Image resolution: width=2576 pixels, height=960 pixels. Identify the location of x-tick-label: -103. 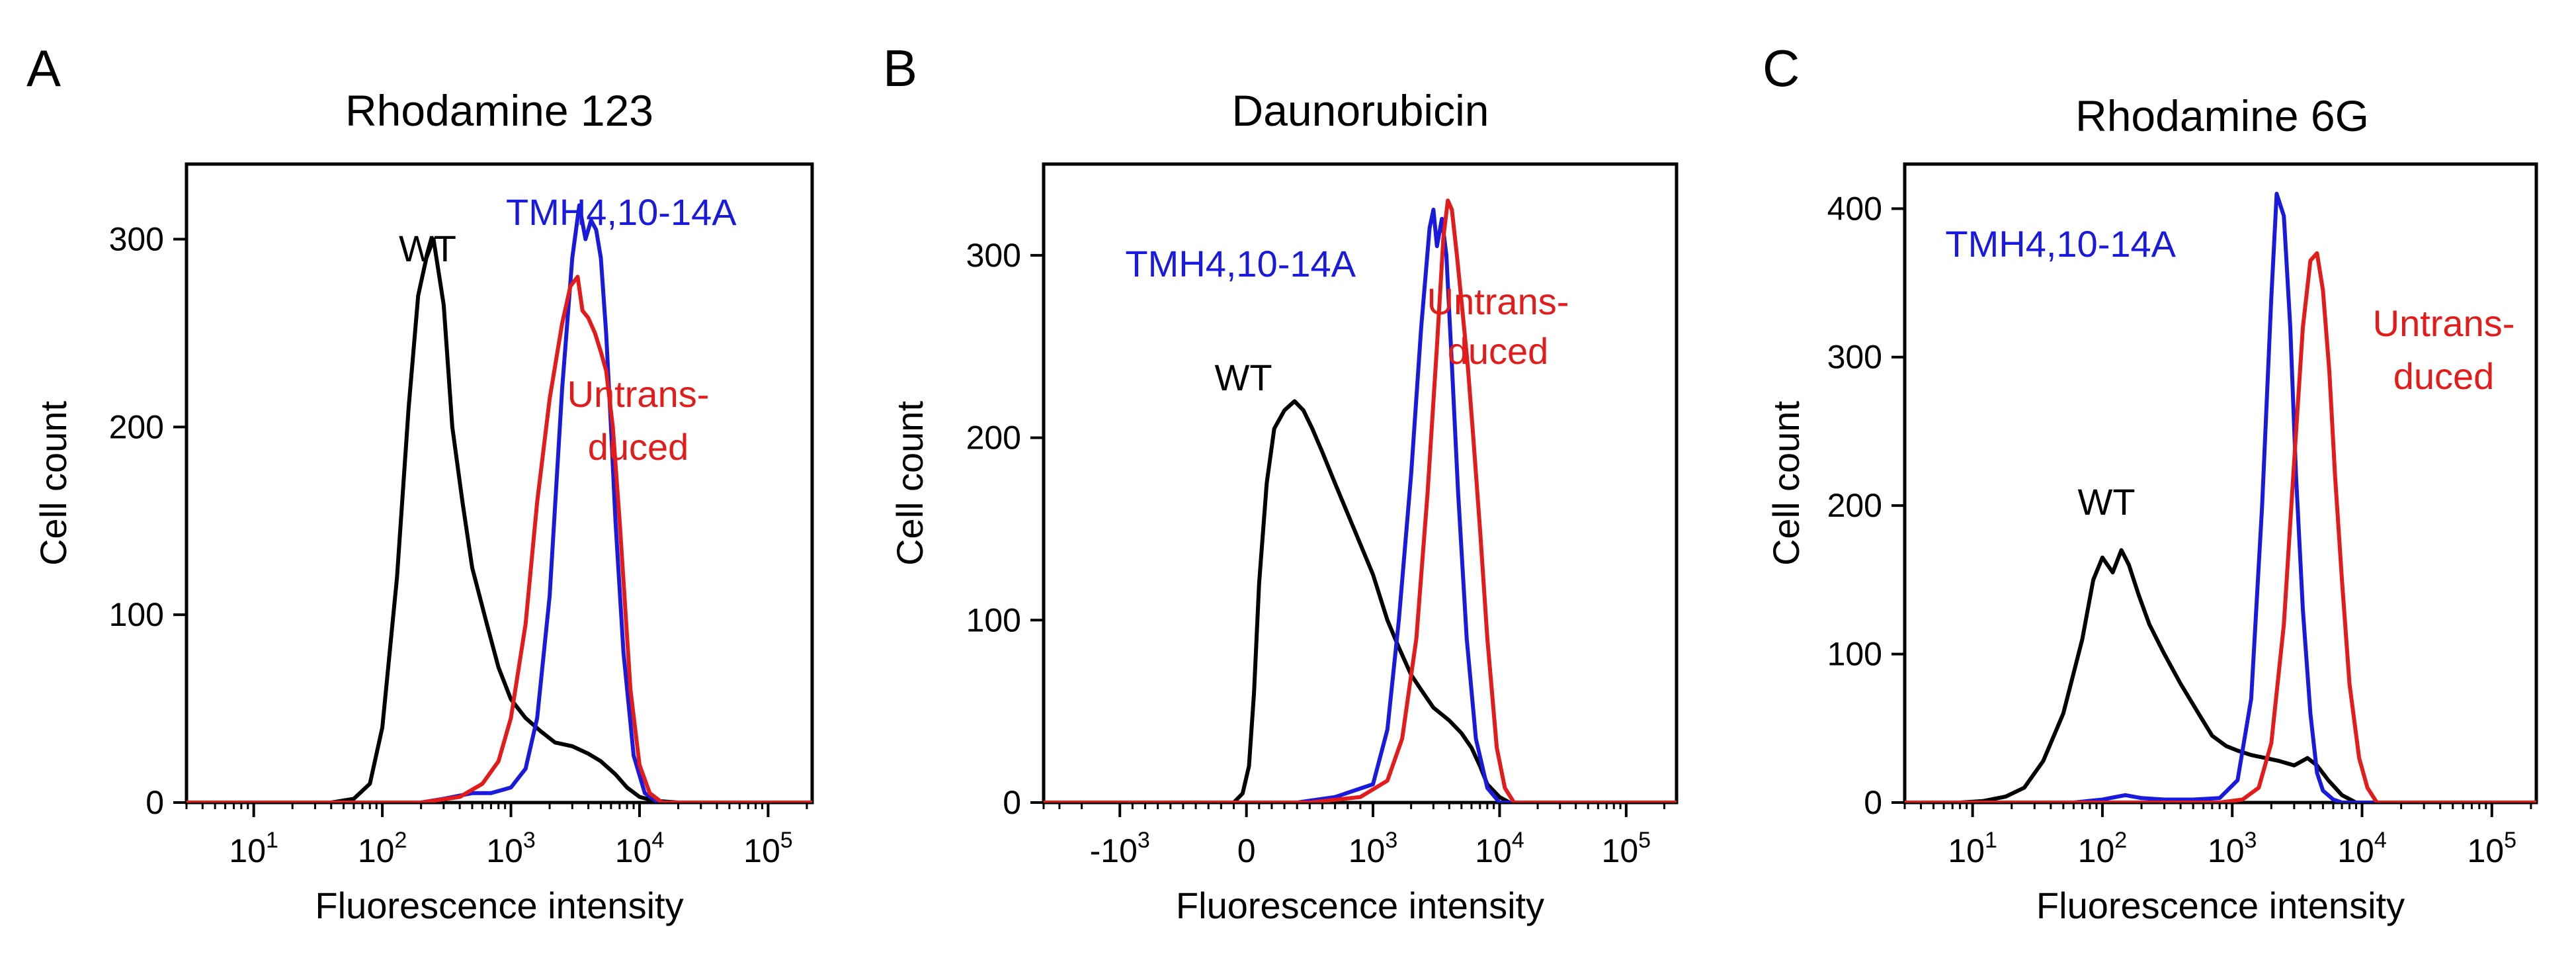
(1120, 849).